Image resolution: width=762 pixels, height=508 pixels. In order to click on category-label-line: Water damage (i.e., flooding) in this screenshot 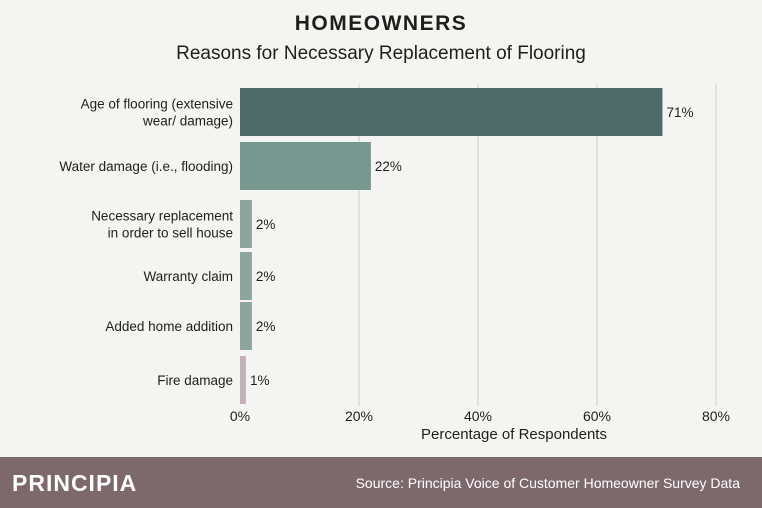, I will do `click(146, 166)`.